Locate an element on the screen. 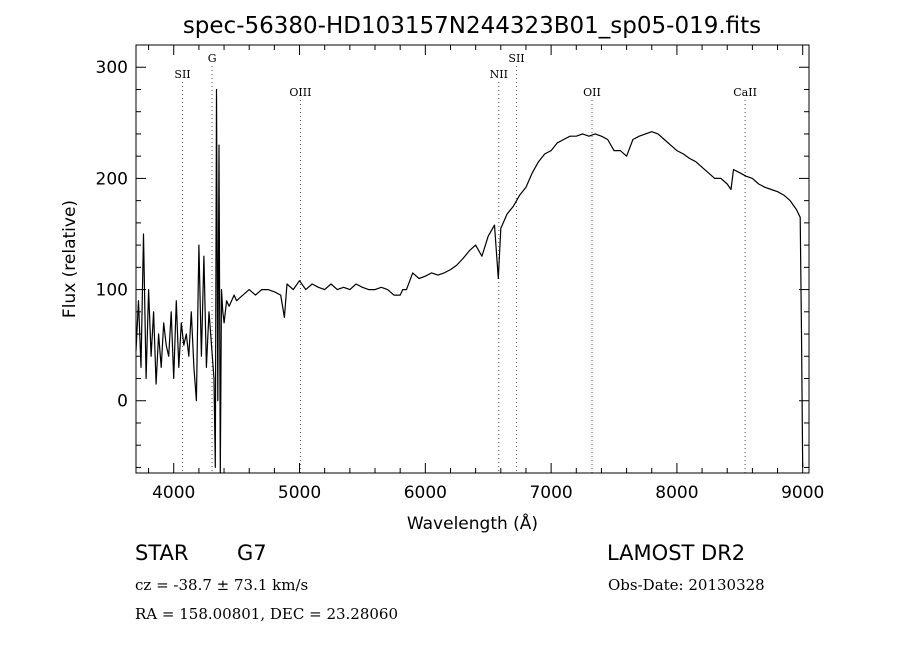 This screenshot has height=650, width=900. x-tick-label: 5000 is located at coordinates (299, 493).